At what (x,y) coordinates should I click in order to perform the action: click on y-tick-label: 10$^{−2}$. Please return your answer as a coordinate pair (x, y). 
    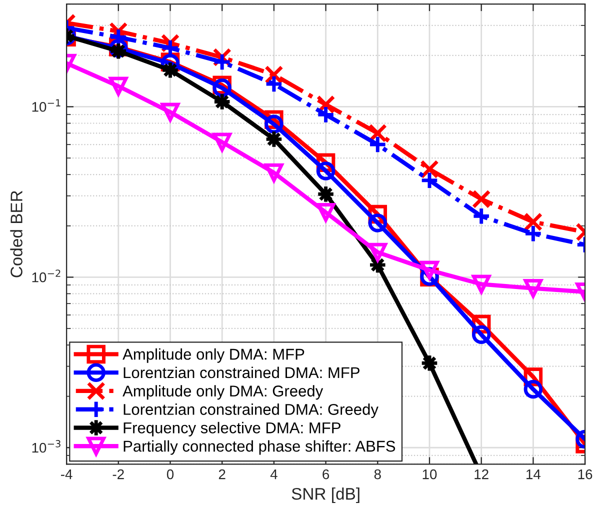
    Looking at the image, I should click on (46, 276).